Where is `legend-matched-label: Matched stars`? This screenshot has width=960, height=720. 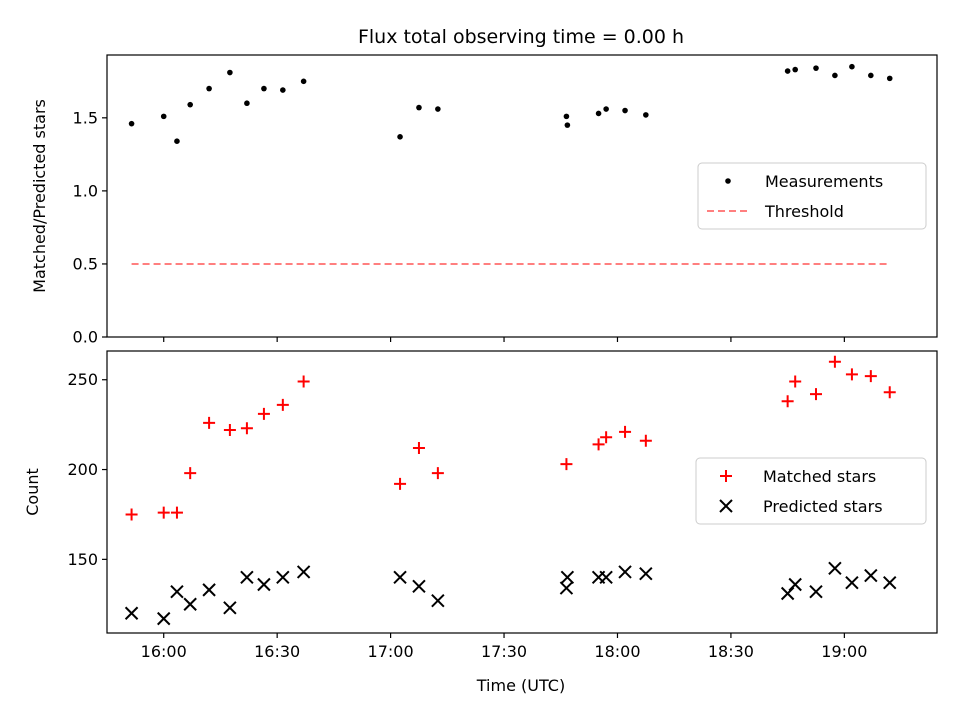
legend-matched-label: Matched stars is located at coordinates (819, 476).